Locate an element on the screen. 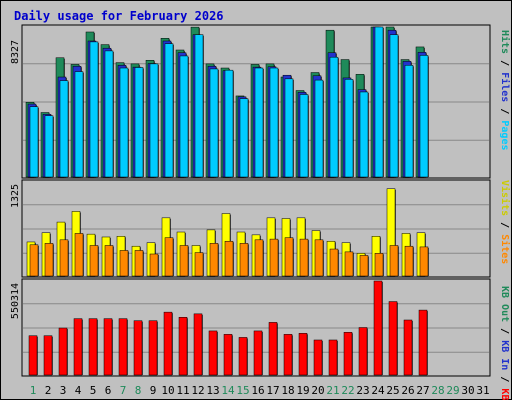  day-label: 31 is located at coordinates (482, 390).